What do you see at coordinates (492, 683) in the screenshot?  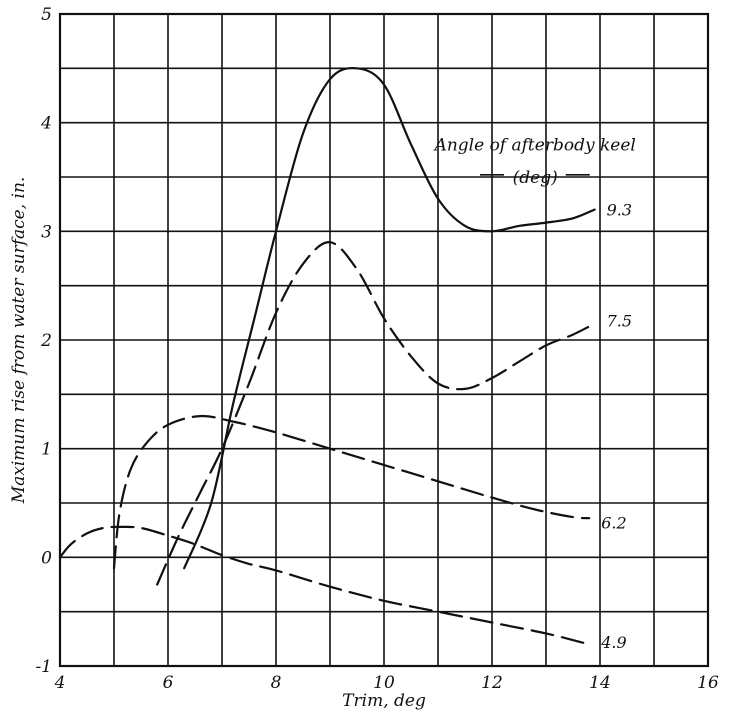 I see `x-tick-label: 12` at bounding box center [492, 683].